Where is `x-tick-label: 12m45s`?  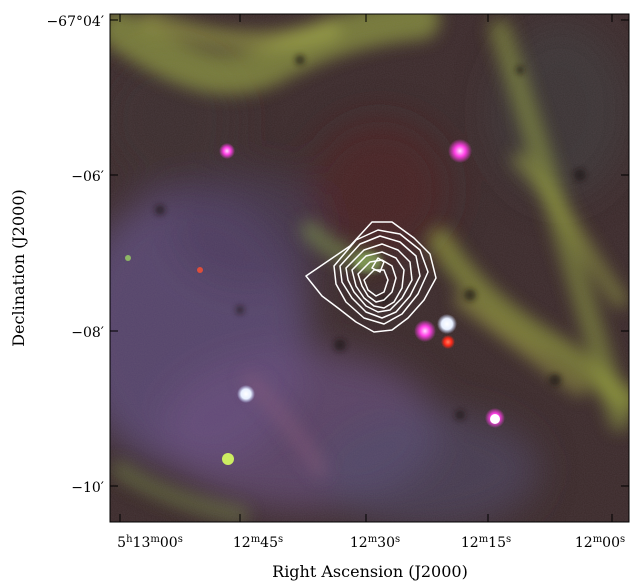
x-tick-label: 12m45s is located at coordinates (258, 542).